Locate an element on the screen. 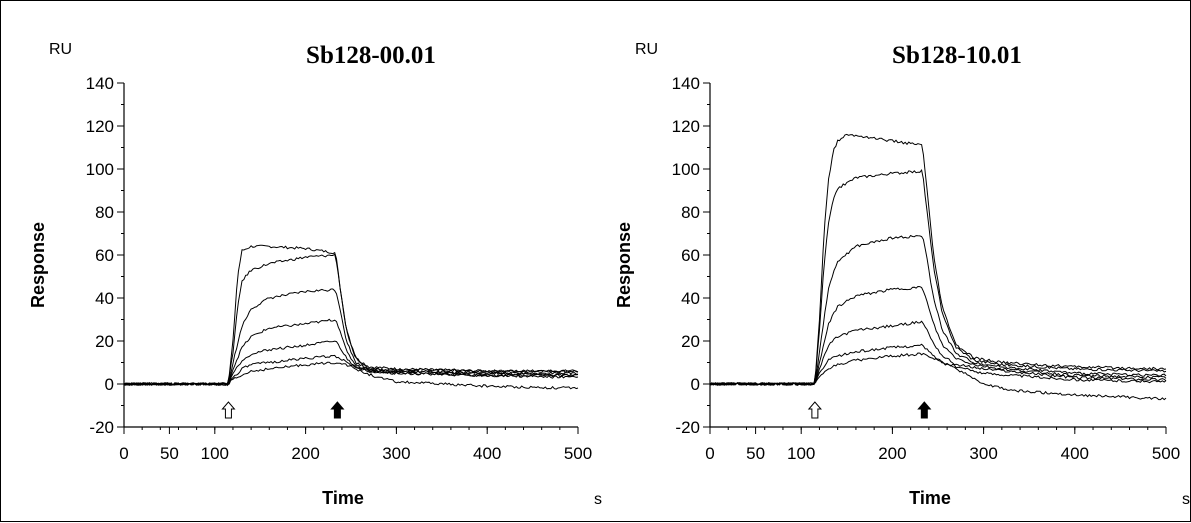  chart-title: Sb128-00.01 is located at coordinates (371, 55).